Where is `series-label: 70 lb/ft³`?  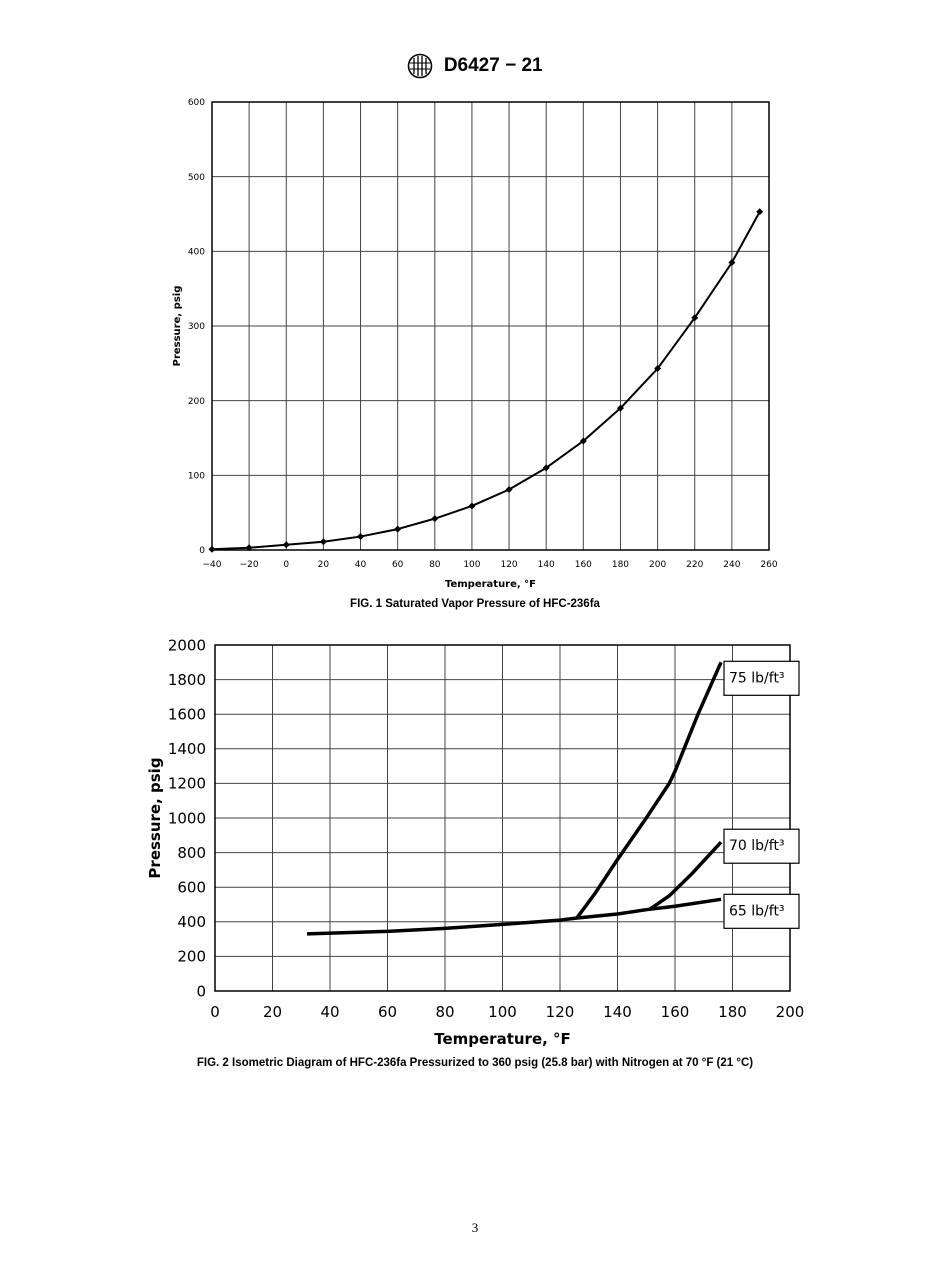 series-label: 70 lb/ft³ is located at coordinates (757, 846).